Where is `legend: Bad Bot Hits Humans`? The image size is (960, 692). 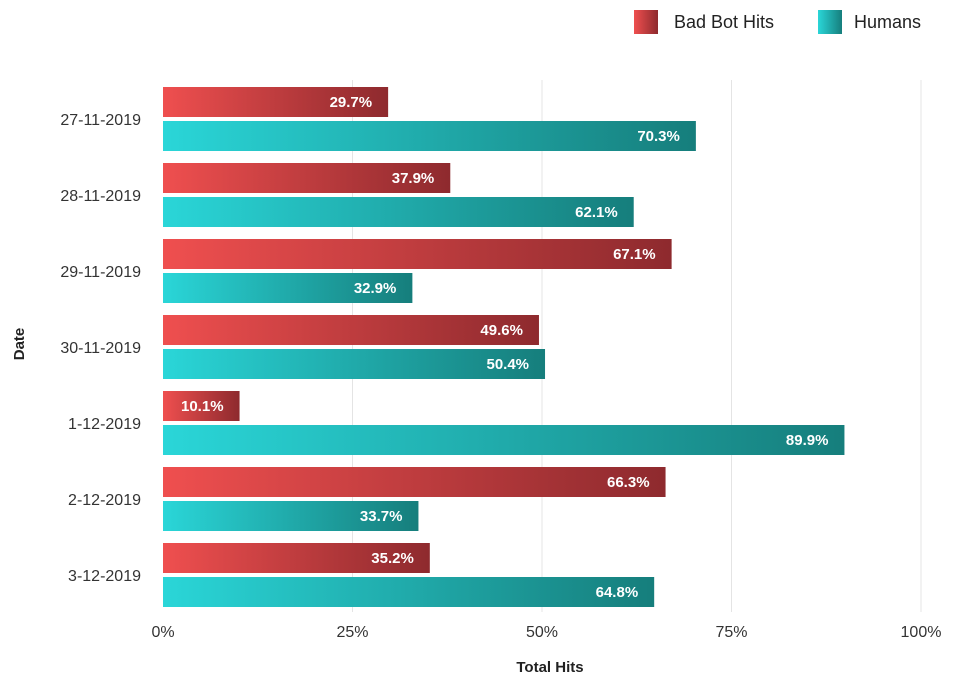 legend: Bad Bot Hits Humans is located at coordinates (777, 22).